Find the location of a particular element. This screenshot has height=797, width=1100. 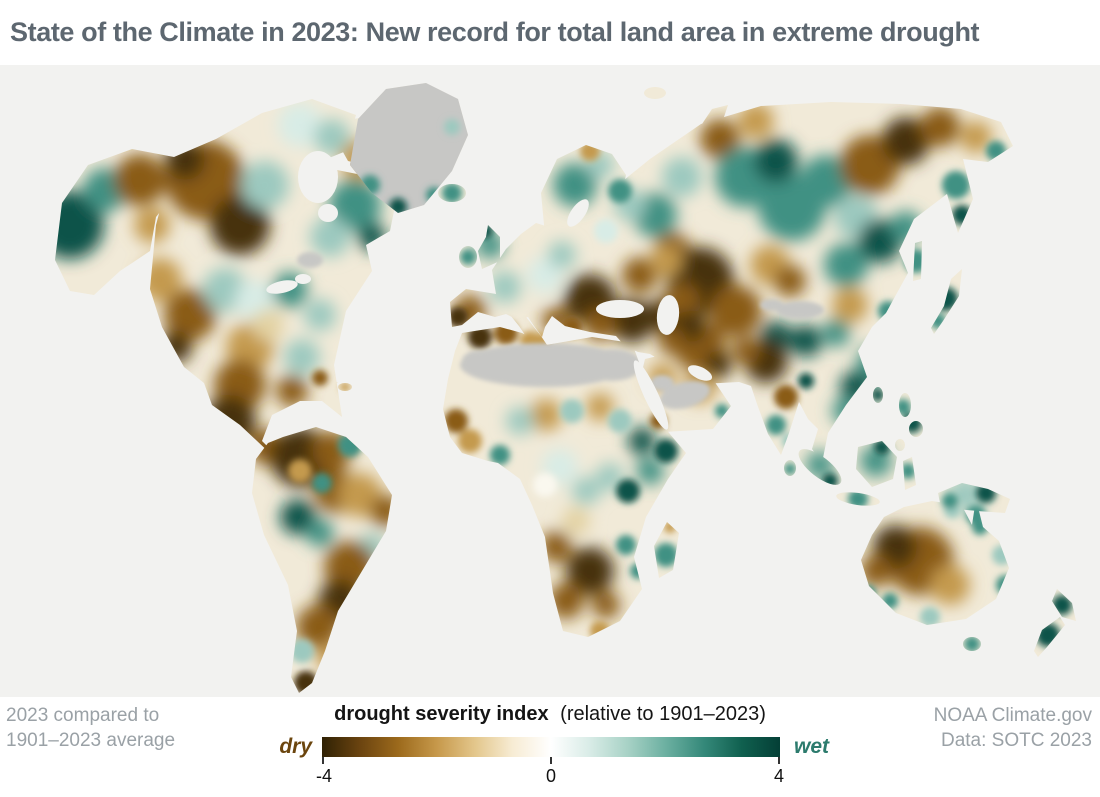

colorbar-label-mid: 0 is located at coordinates (551, 776).